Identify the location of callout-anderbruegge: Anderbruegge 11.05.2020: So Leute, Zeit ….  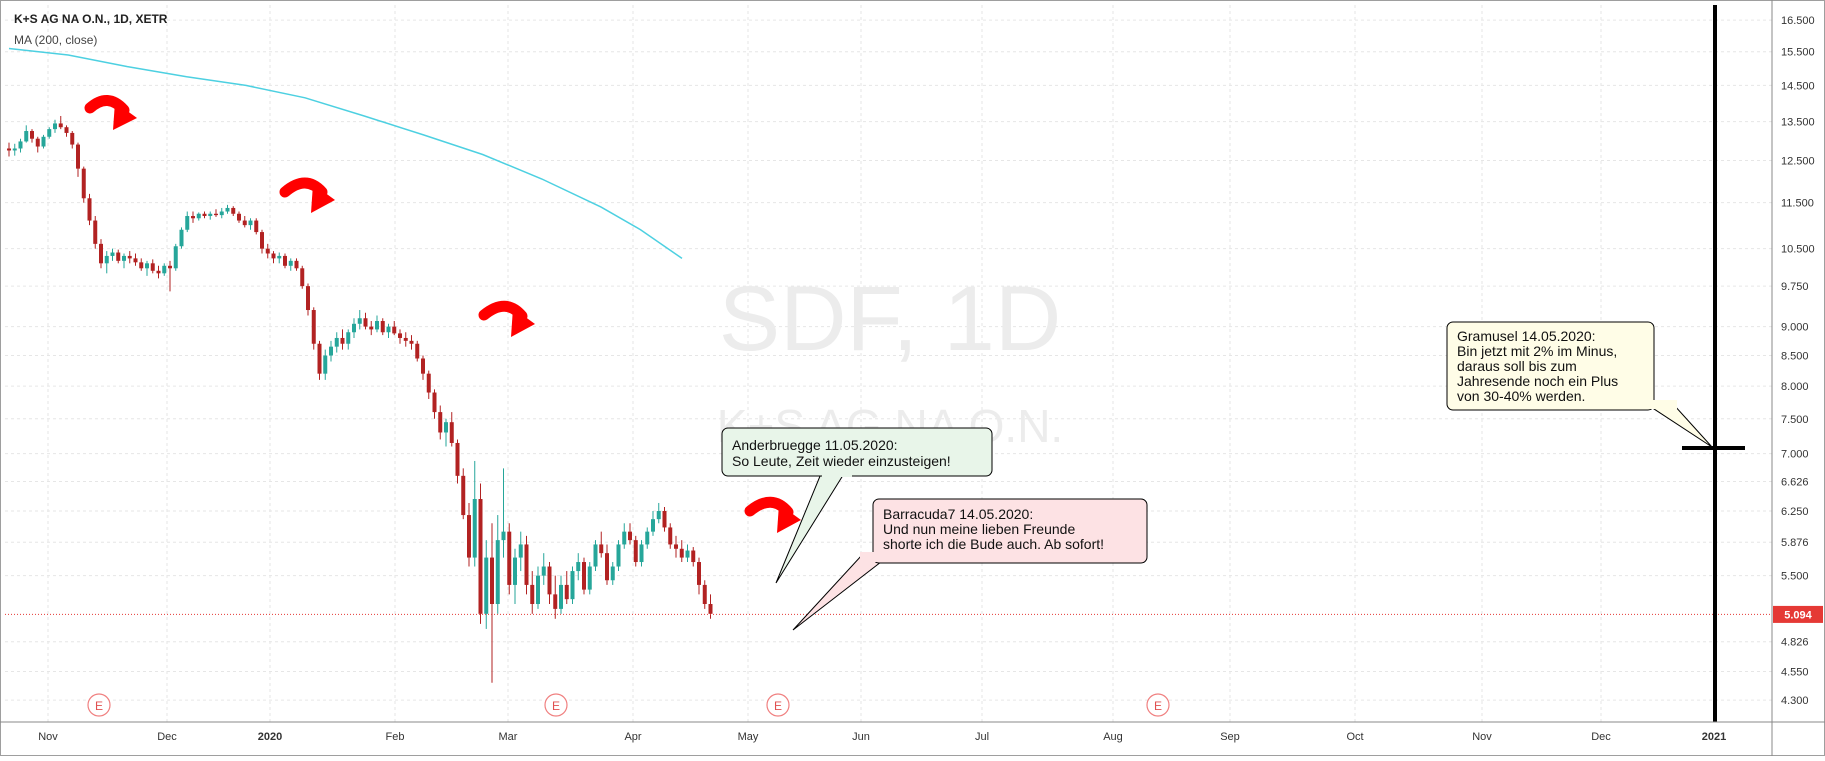
(857, 452).